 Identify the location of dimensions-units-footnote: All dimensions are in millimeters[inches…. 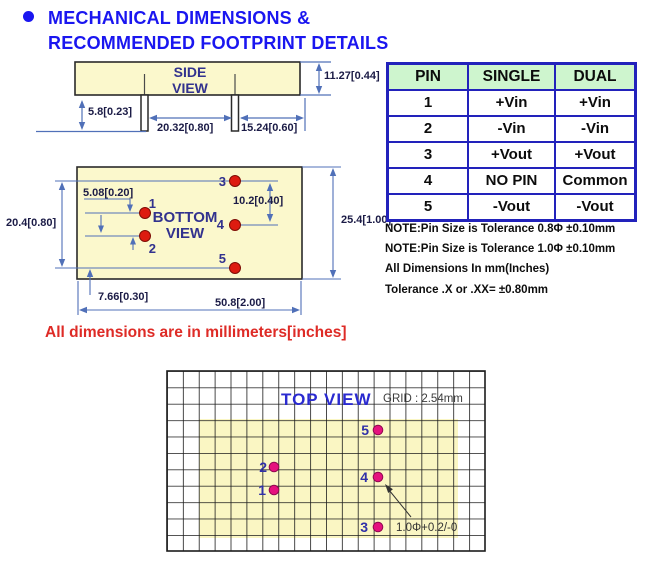
(196, 332).